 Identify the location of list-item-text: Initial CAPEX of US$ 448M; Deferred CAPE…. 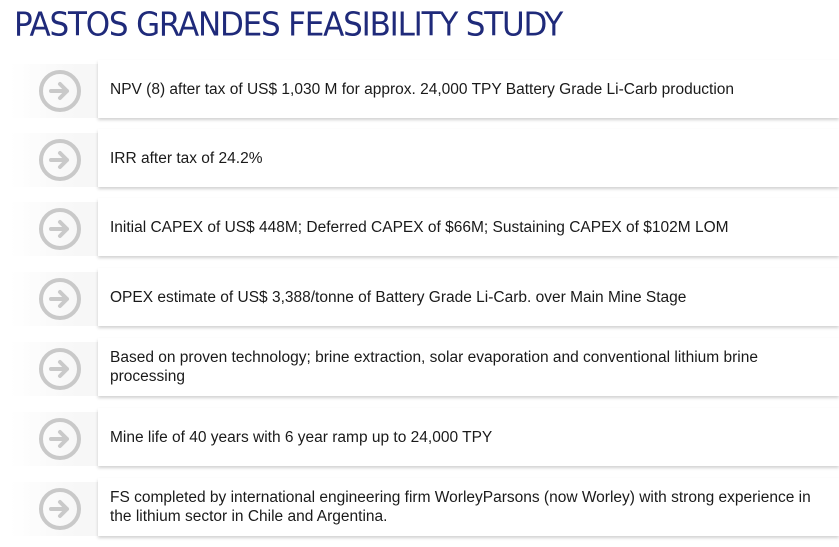
(419, 227).